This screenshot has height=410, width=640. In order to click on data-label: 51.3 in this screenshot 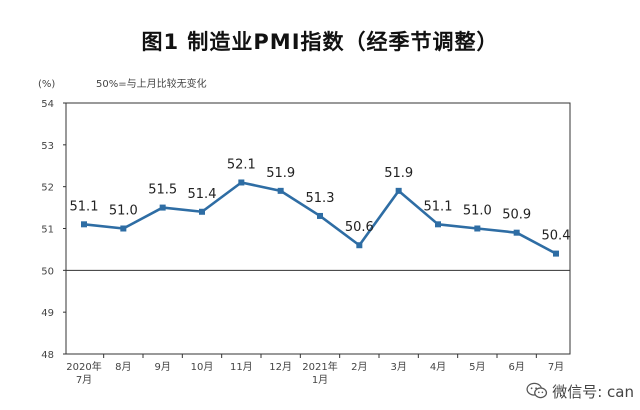, I will do `click(320, 198)`.